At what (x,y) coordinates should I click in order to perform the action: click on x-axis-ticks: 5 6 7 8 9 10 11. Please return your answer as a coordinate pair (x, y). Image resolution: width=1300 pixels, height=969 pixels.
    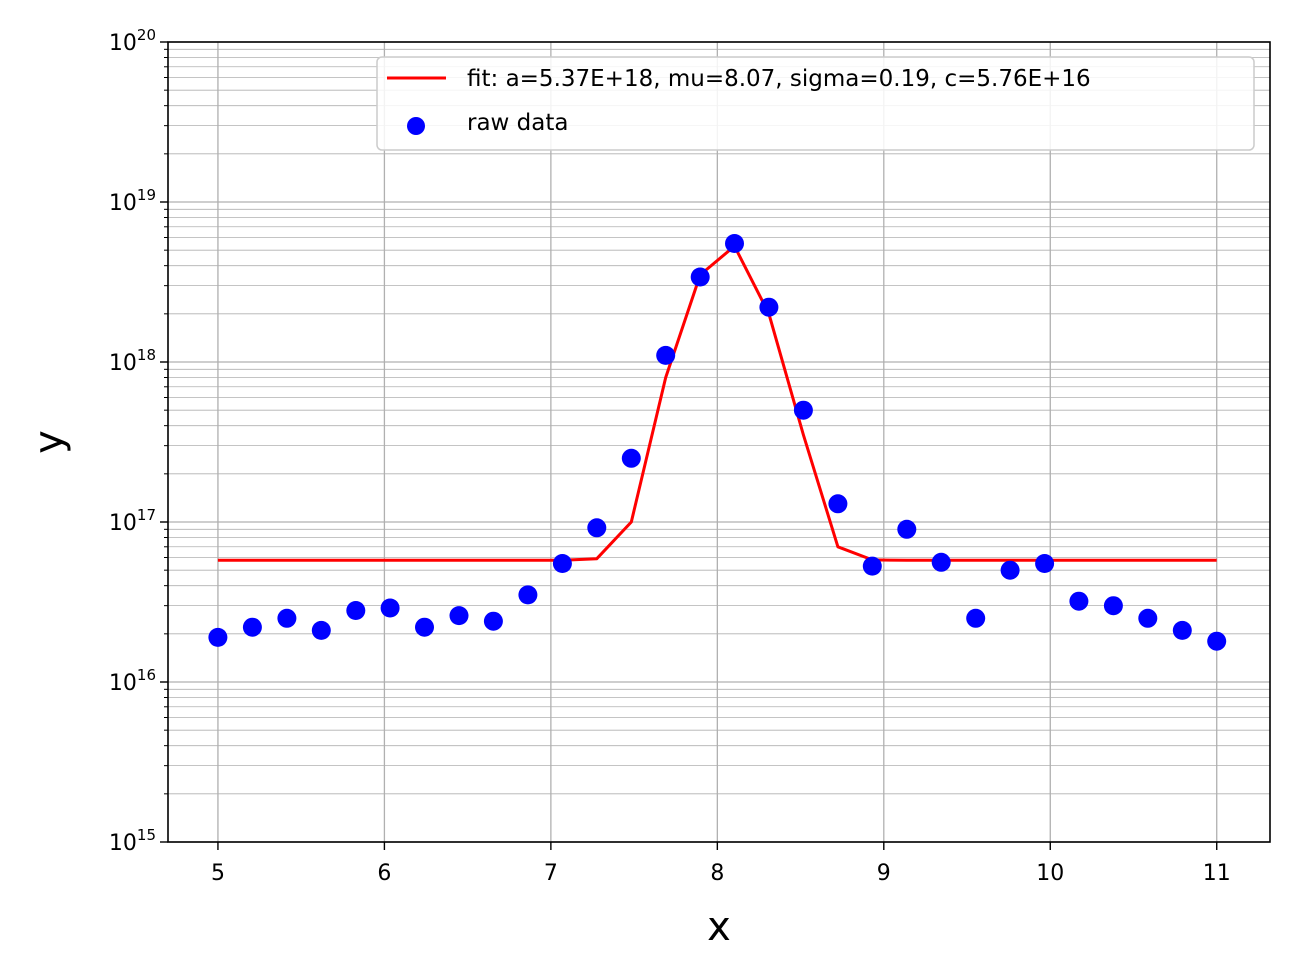
    Looking at the image, I should click on (721, 864).